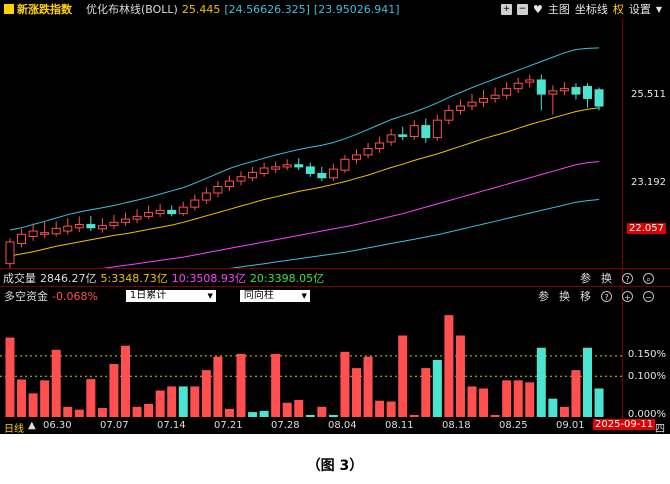 This screenshot has height=484, width=670. I want to click on coordinate-line-button: 坐标线, so click(591, 9).